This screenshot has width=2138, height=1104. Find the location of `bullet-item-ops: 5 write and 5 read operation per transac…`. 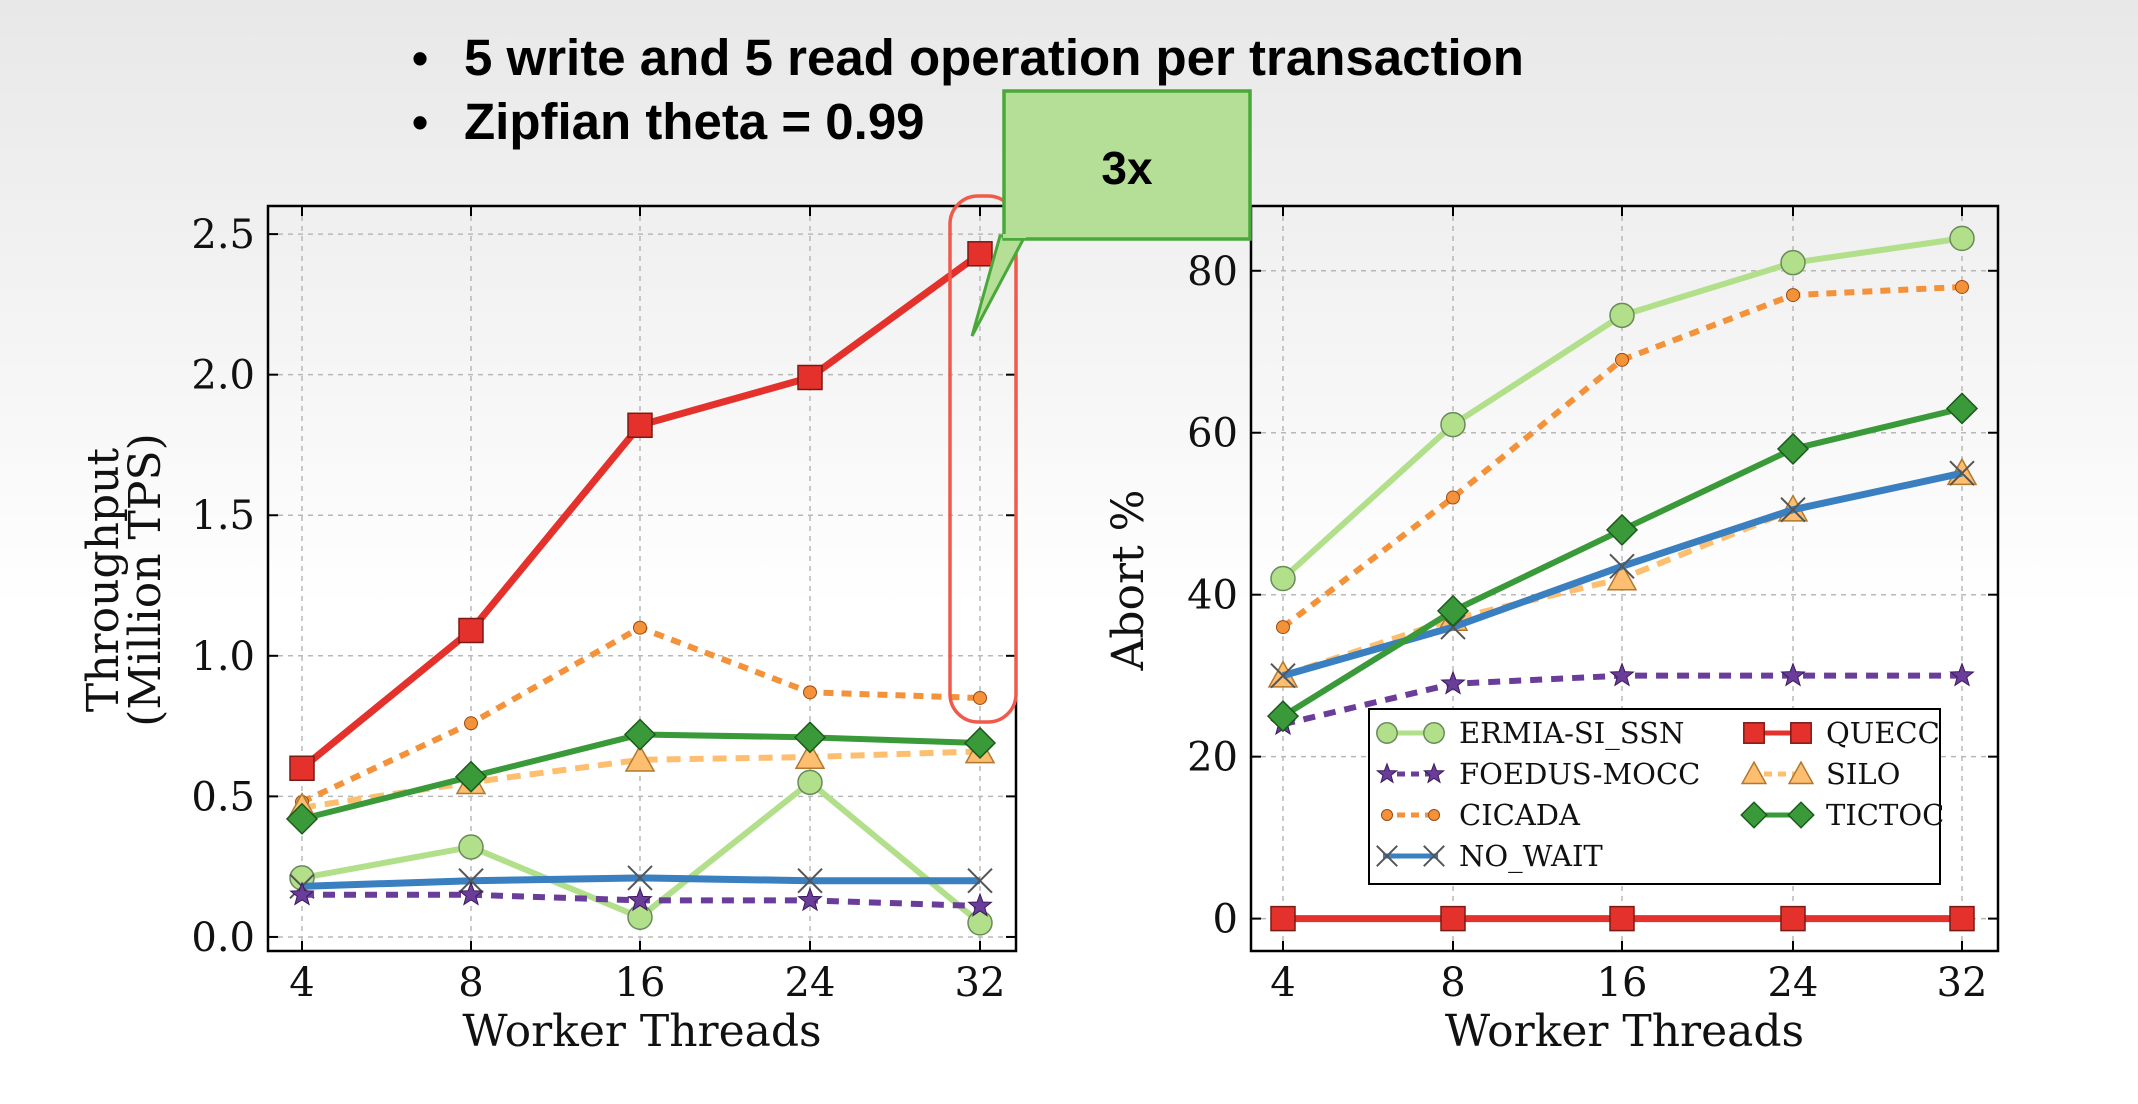

bullet-item-ops: 5 write and 5 read operation per transac… is located at coordinates (968, 58).